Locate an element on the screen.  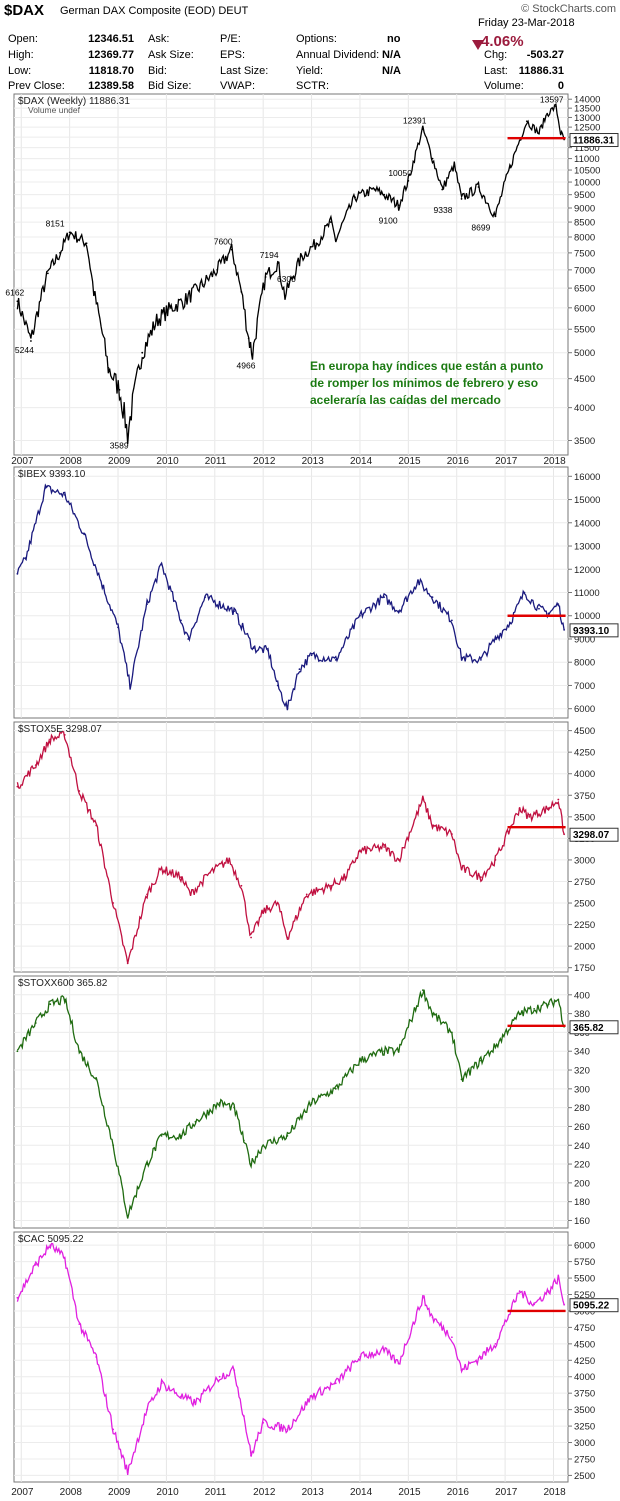
x-year-label: 2011 is located at coordinates (216, 1492).